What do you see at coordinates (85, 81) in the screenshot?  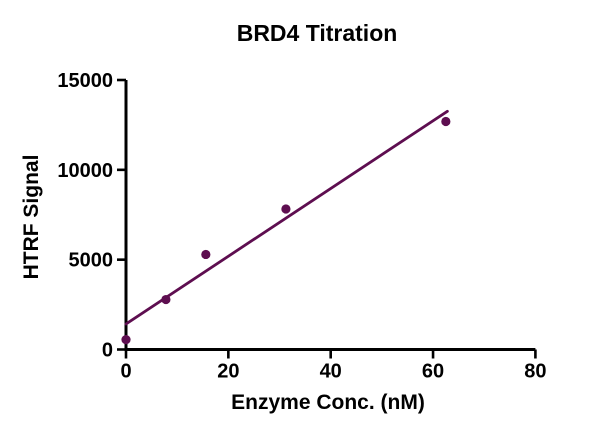 I see `y-tick-label: 15000` at bounding box center [85, 81].